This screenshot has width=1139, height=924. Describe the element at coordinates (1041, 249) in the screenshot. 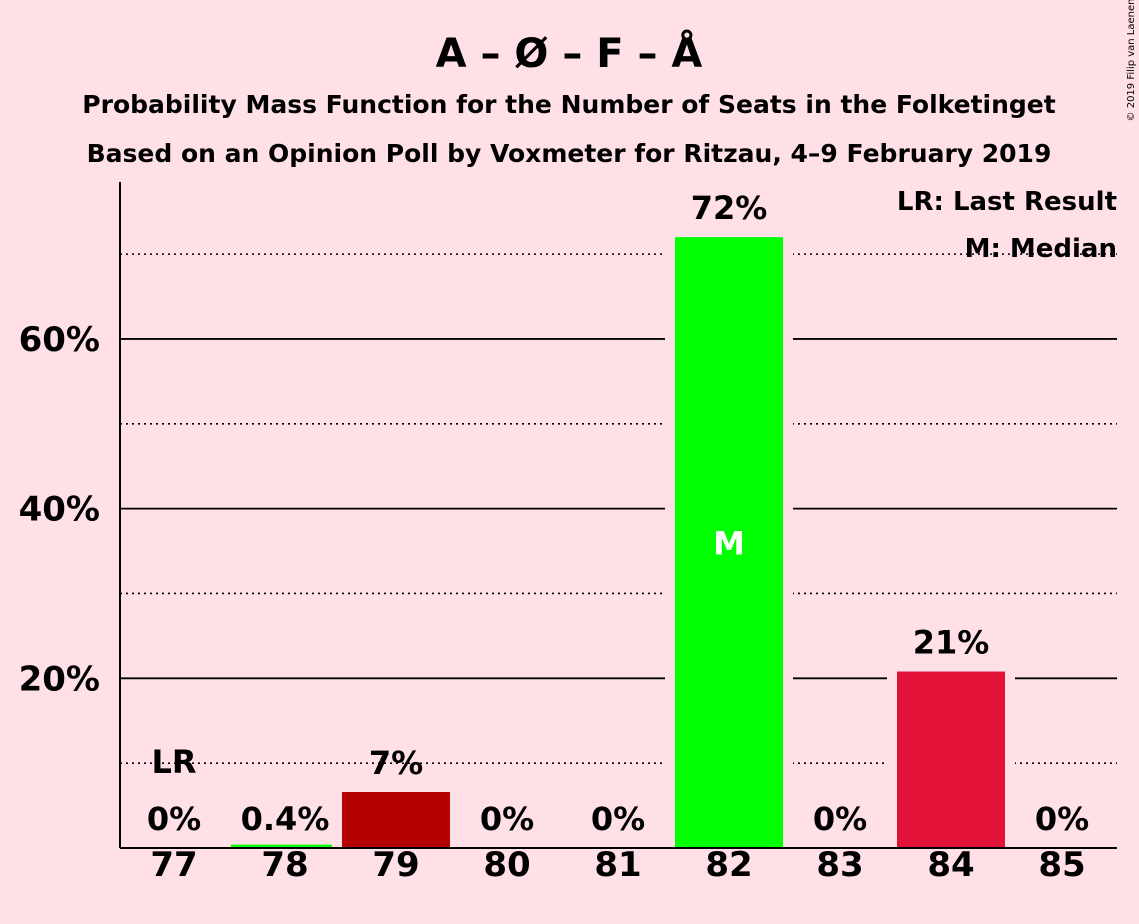

I see `legend-median: M: Median` at that location.